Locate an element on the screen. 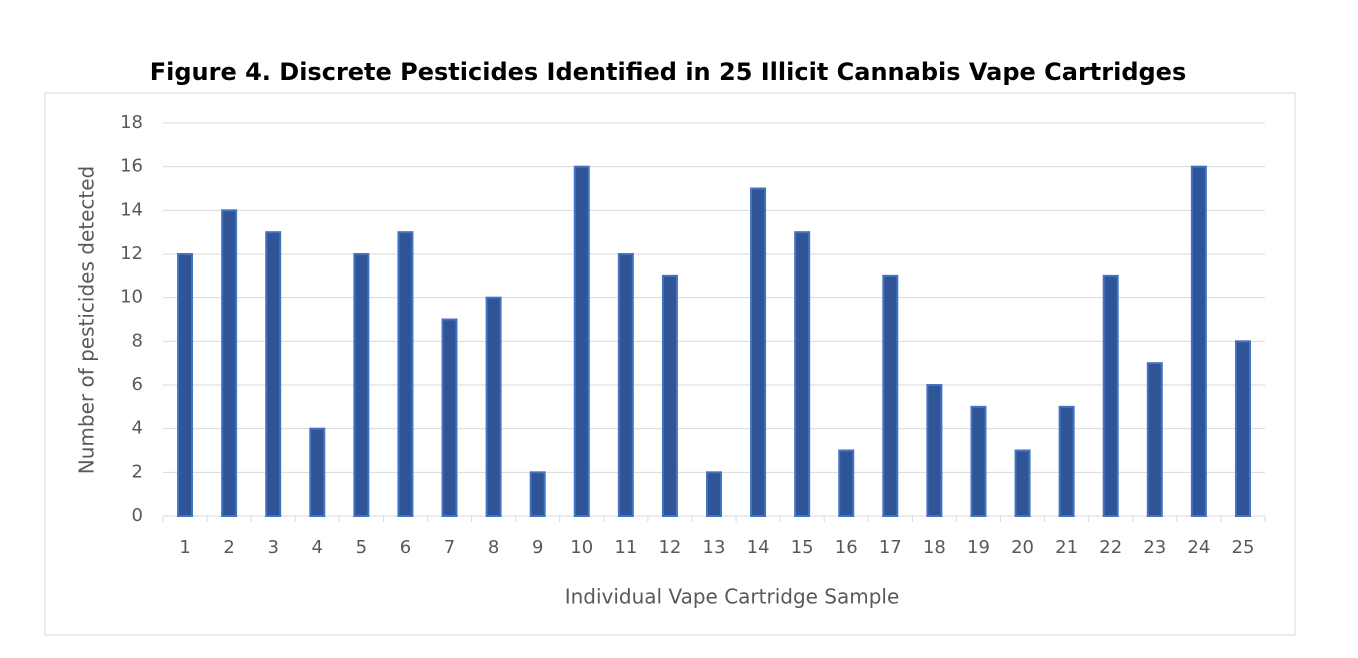 This screenshot has height=658, width=1358. y-tick-label: 6 is located at coordinates (137, 384).